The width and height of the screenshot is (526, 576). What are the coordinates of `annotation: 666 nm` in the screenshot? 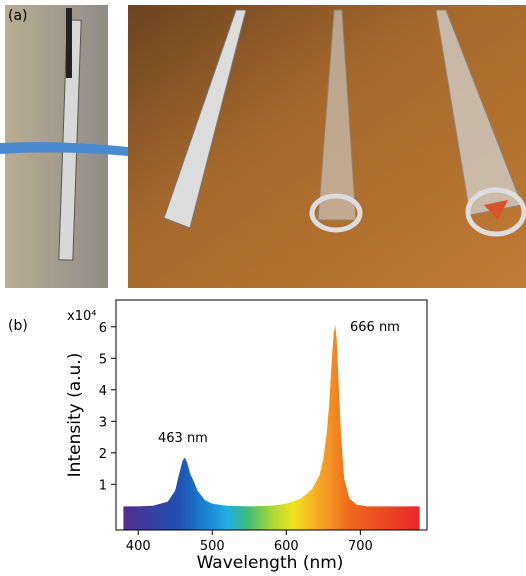 It's located at (375, 327).